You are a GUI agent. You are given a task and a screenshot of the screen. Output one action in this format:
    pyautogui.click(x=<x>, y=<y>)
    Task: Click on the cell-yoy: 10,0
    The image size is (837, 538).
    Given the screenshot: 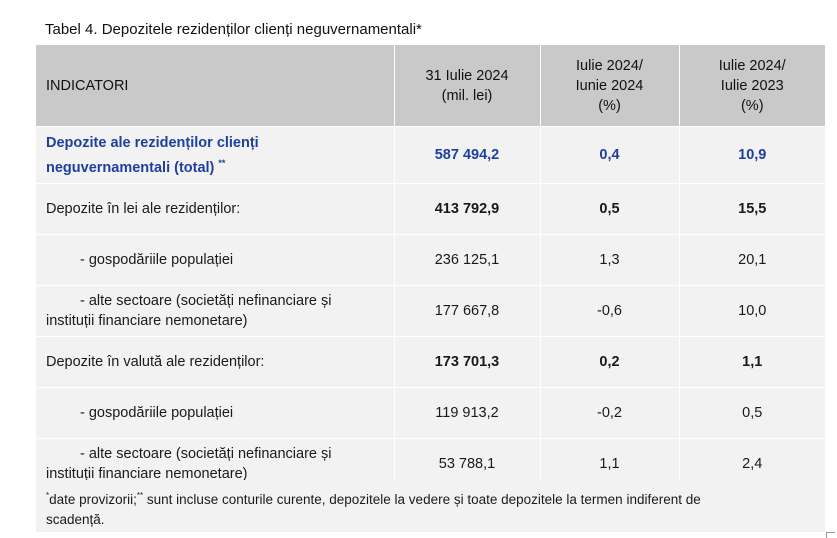 What is the action you would take?
    pyautogui.click(x=751, y=311)
    